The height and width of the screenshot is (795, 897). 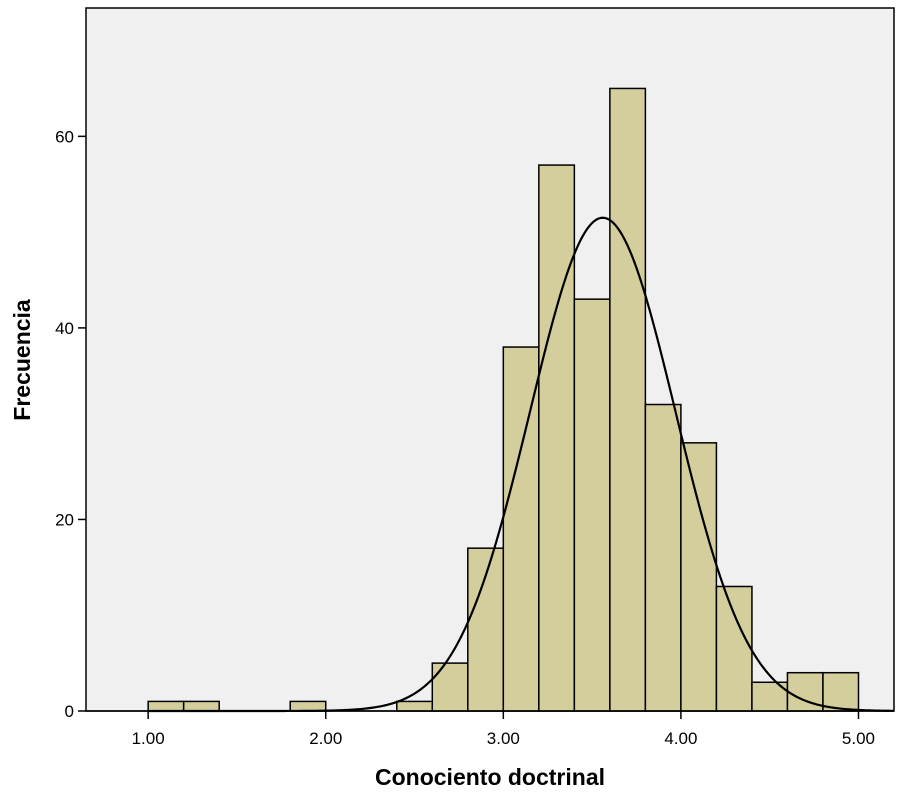 I want to click on x-tick-label: 3.00, so click(x=503, y=738).